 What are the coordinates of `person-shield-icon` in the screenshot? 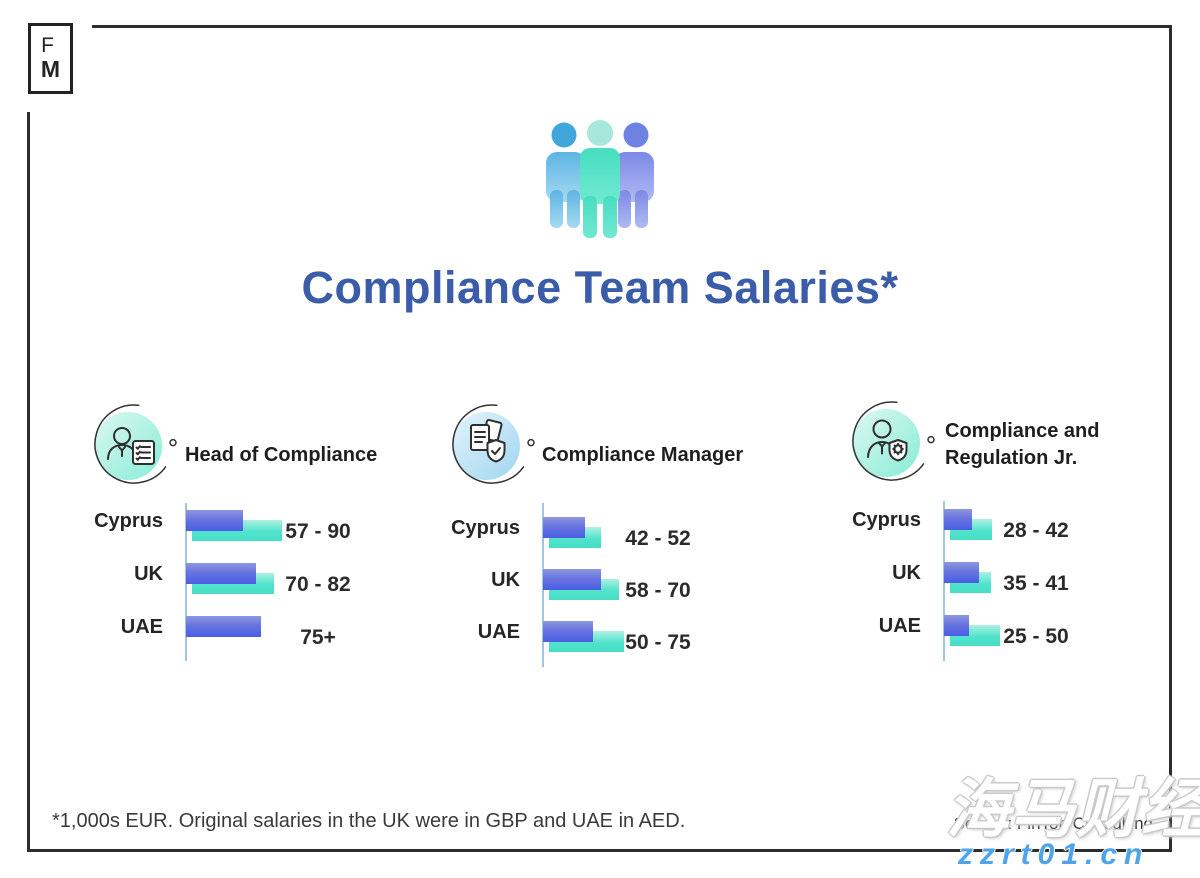 It's located at (893, 441).